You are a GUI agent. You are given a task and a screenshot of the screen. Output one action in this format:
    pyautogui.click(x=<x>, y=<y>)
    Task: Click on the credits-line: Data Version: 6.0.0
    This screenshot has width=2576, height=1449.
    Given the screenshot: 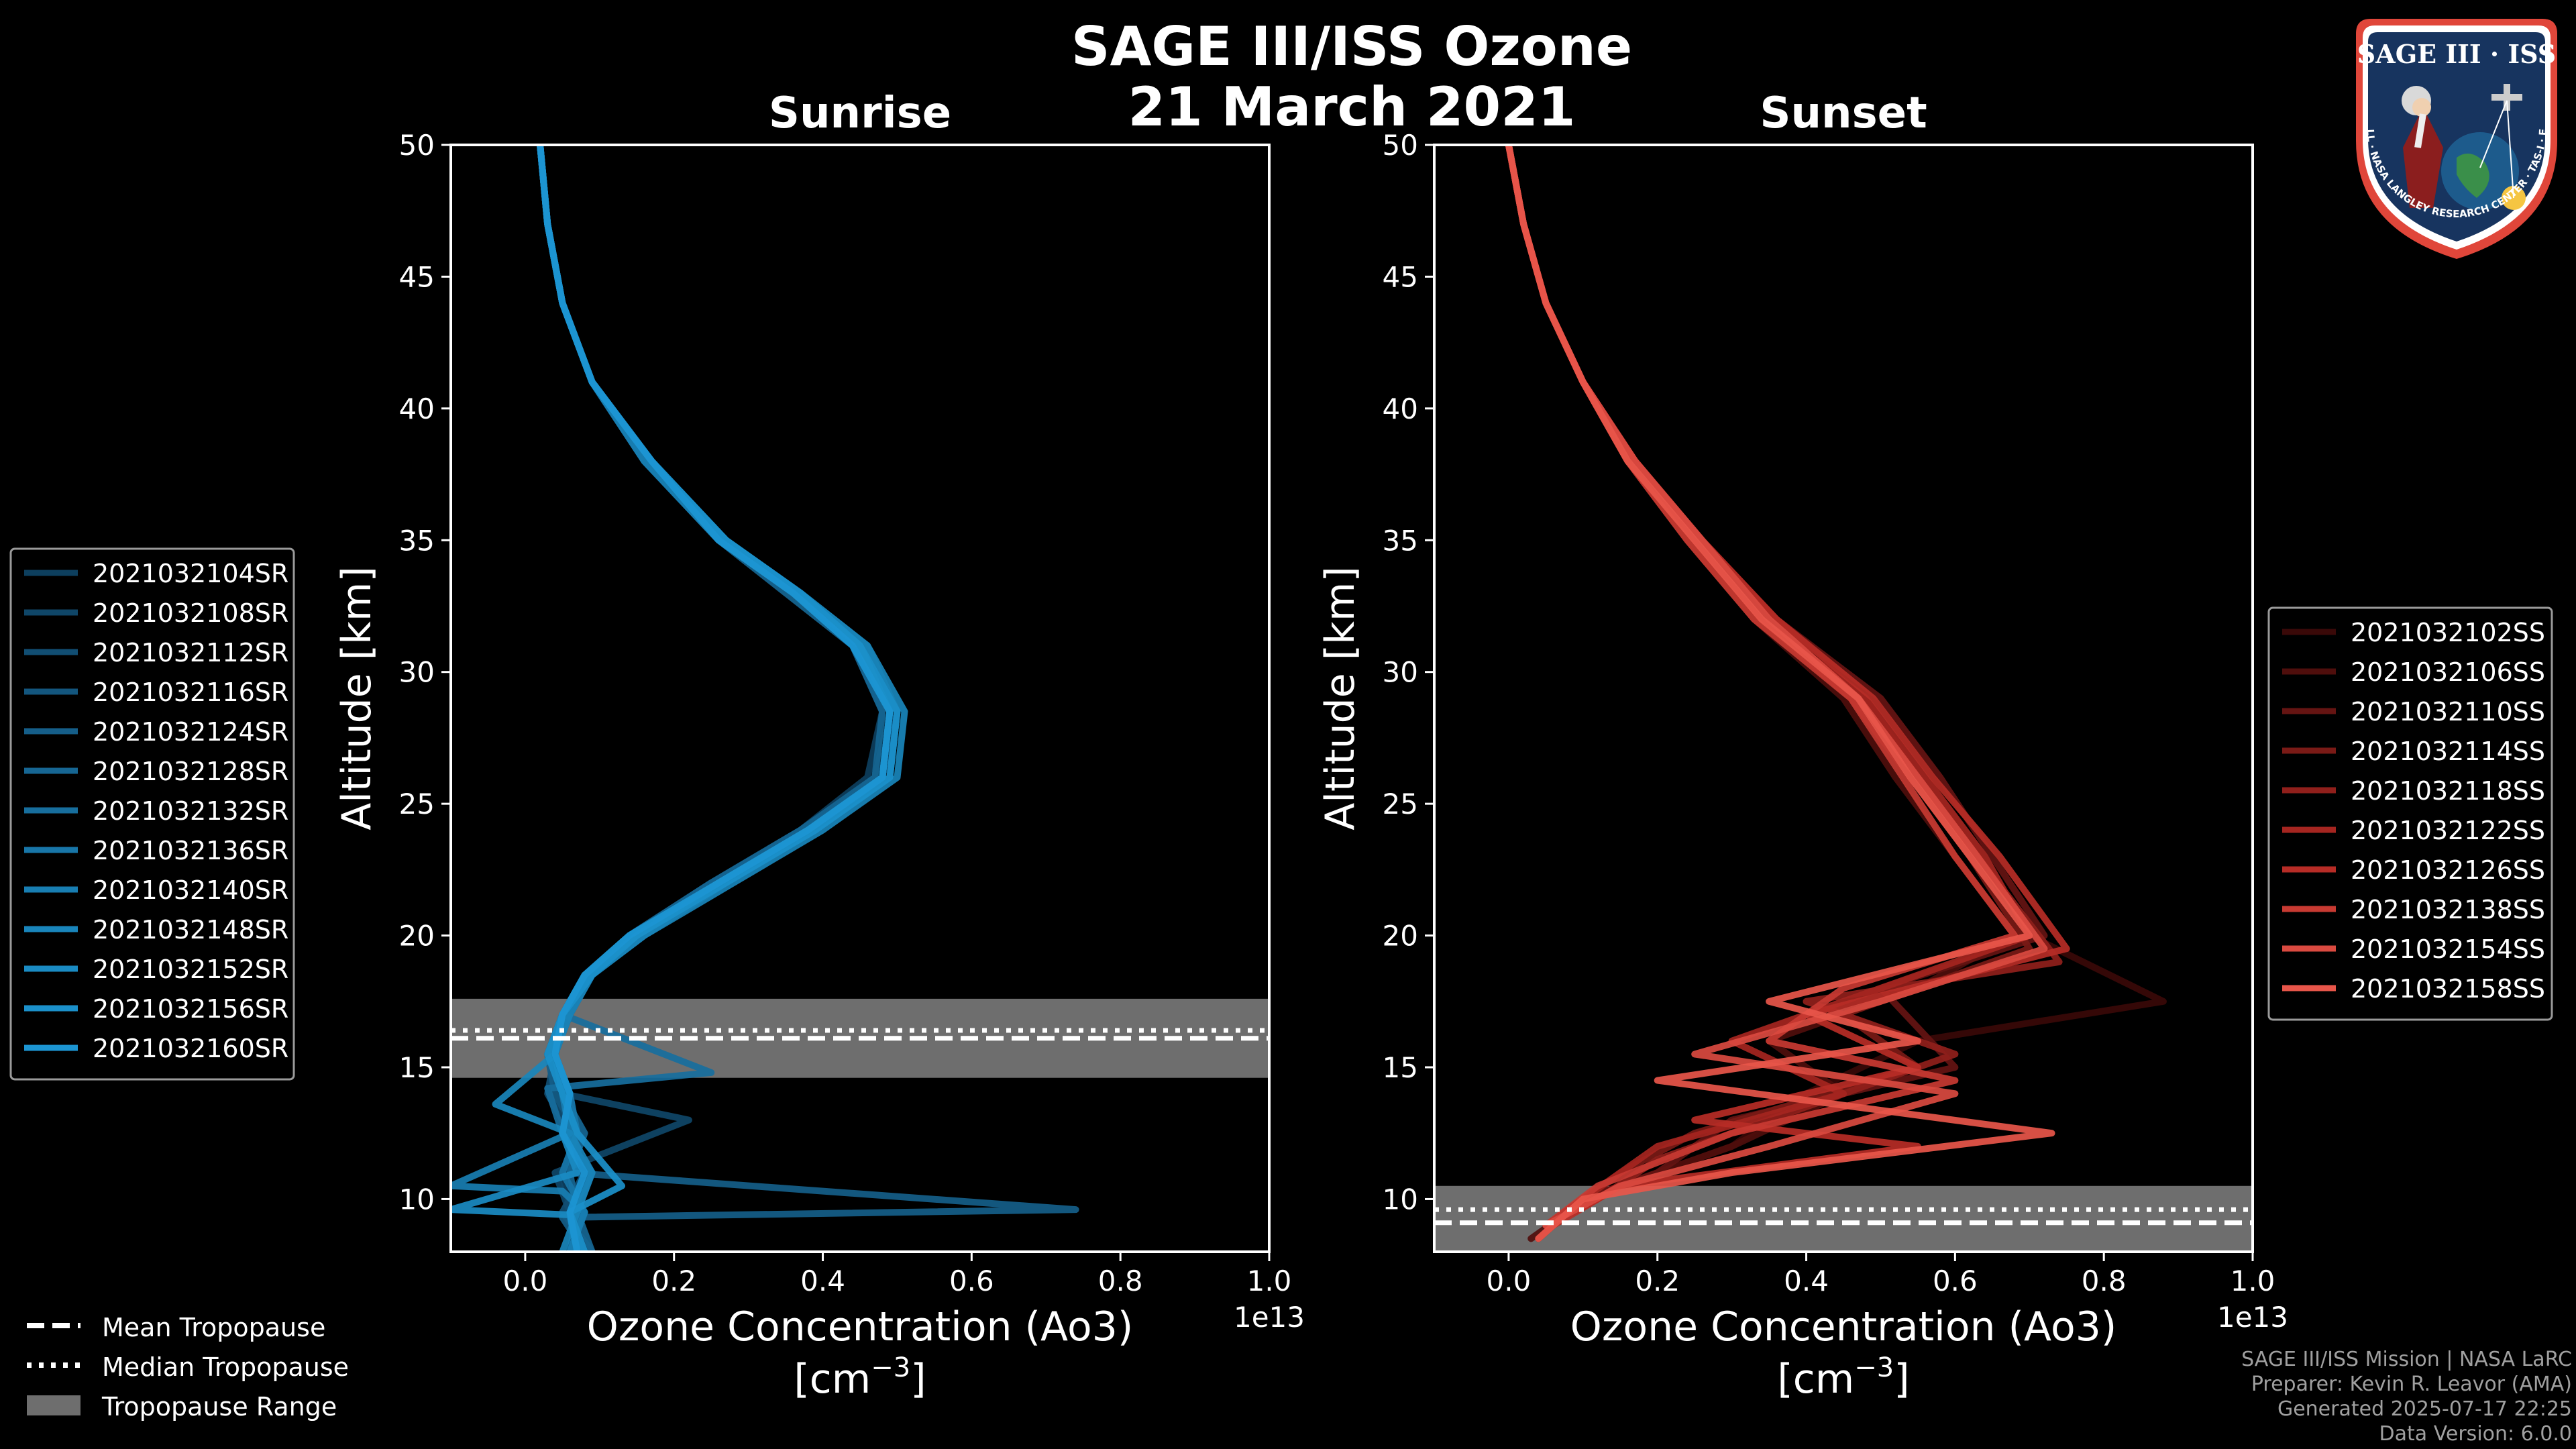 What is the action you would take?
    pyautogui.click(x=2475, y=1434)
    